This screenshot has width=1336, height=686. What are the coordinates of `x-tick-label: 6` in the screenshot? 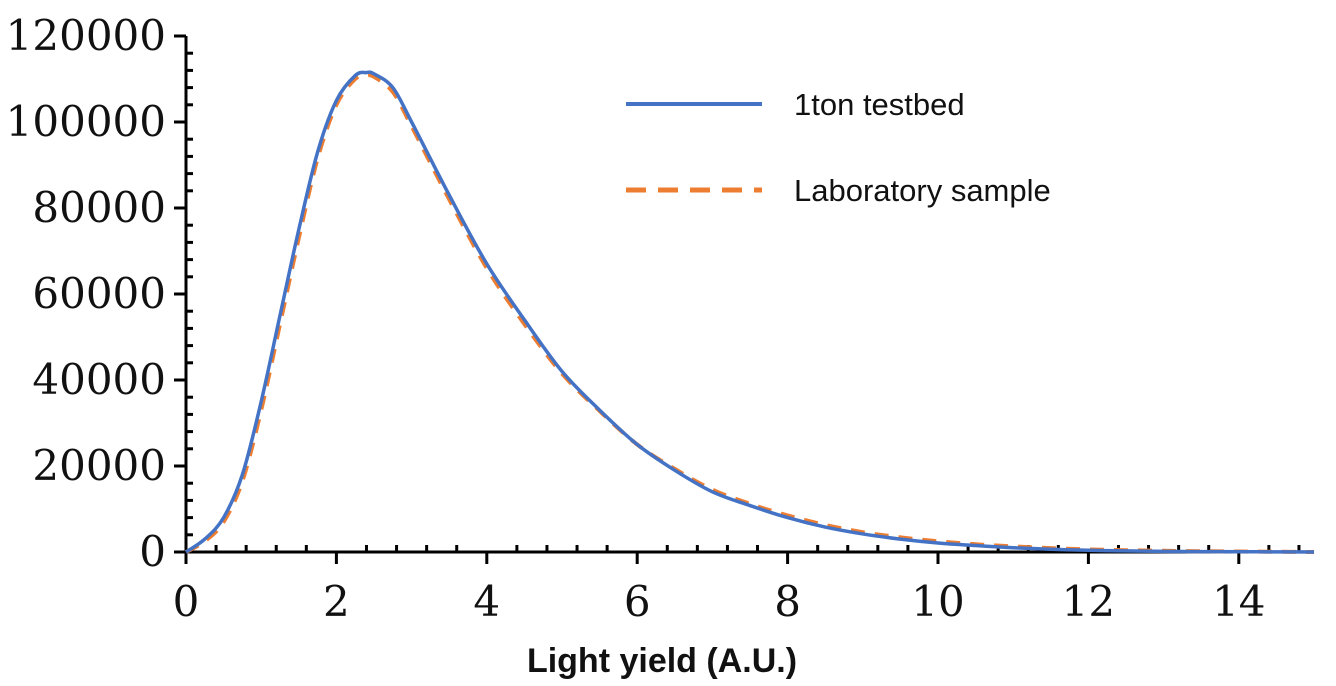 It's located at (637, 601).